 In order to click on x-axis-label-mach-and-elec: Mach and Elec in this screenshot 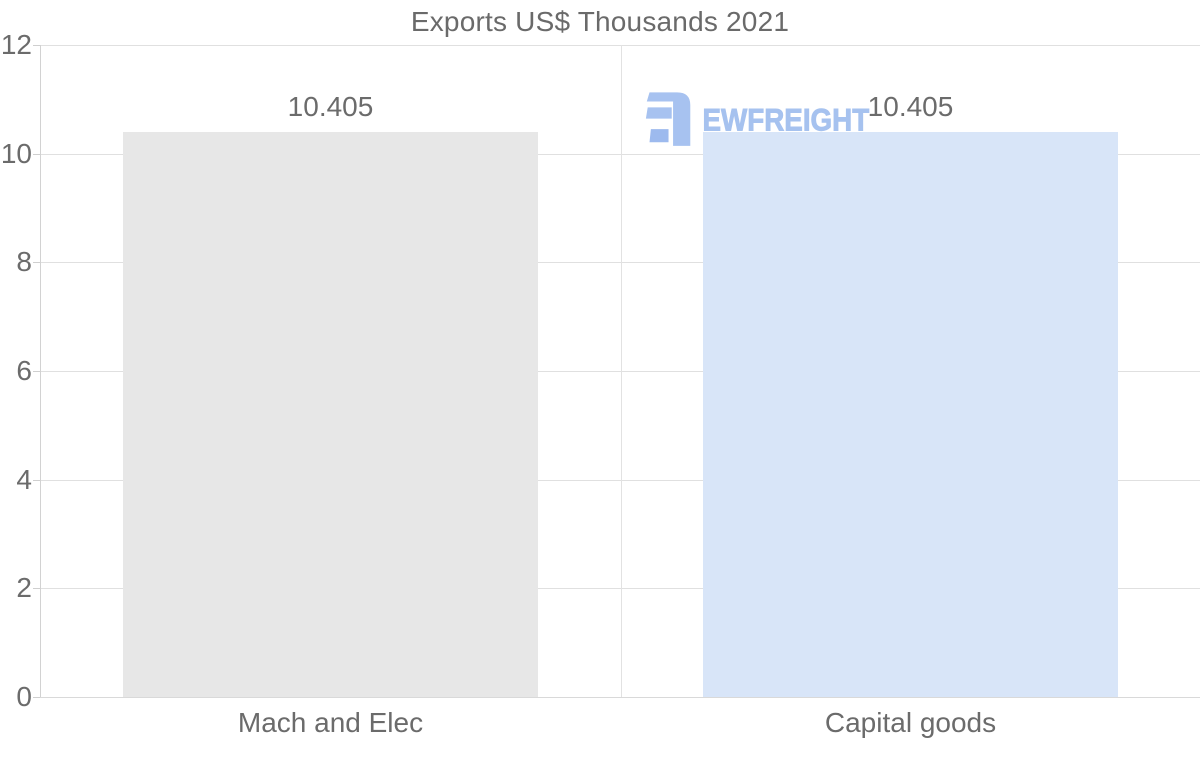, I will do `click(330, 722)`.